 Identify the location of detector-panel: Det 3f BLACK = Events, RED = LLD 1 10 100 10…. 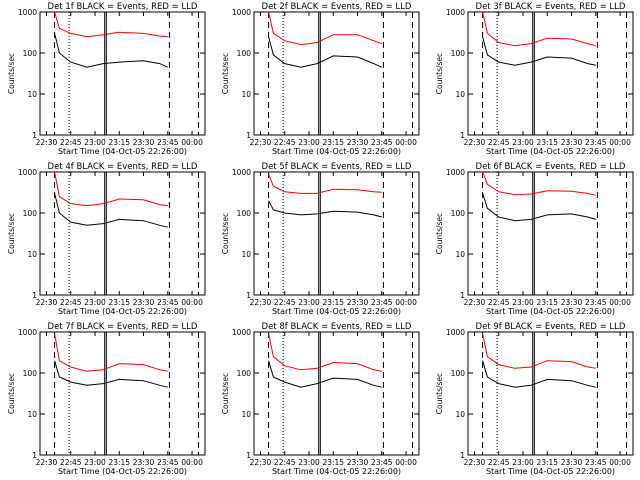
(534, 79).